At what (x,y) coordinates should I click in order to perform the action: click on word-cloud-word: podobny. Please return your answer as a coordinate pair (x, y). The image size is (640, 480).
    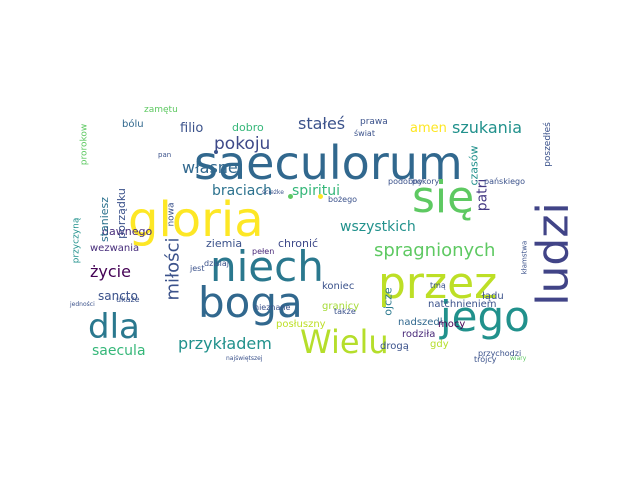
    Looking at the image, I should click on (405, 181).